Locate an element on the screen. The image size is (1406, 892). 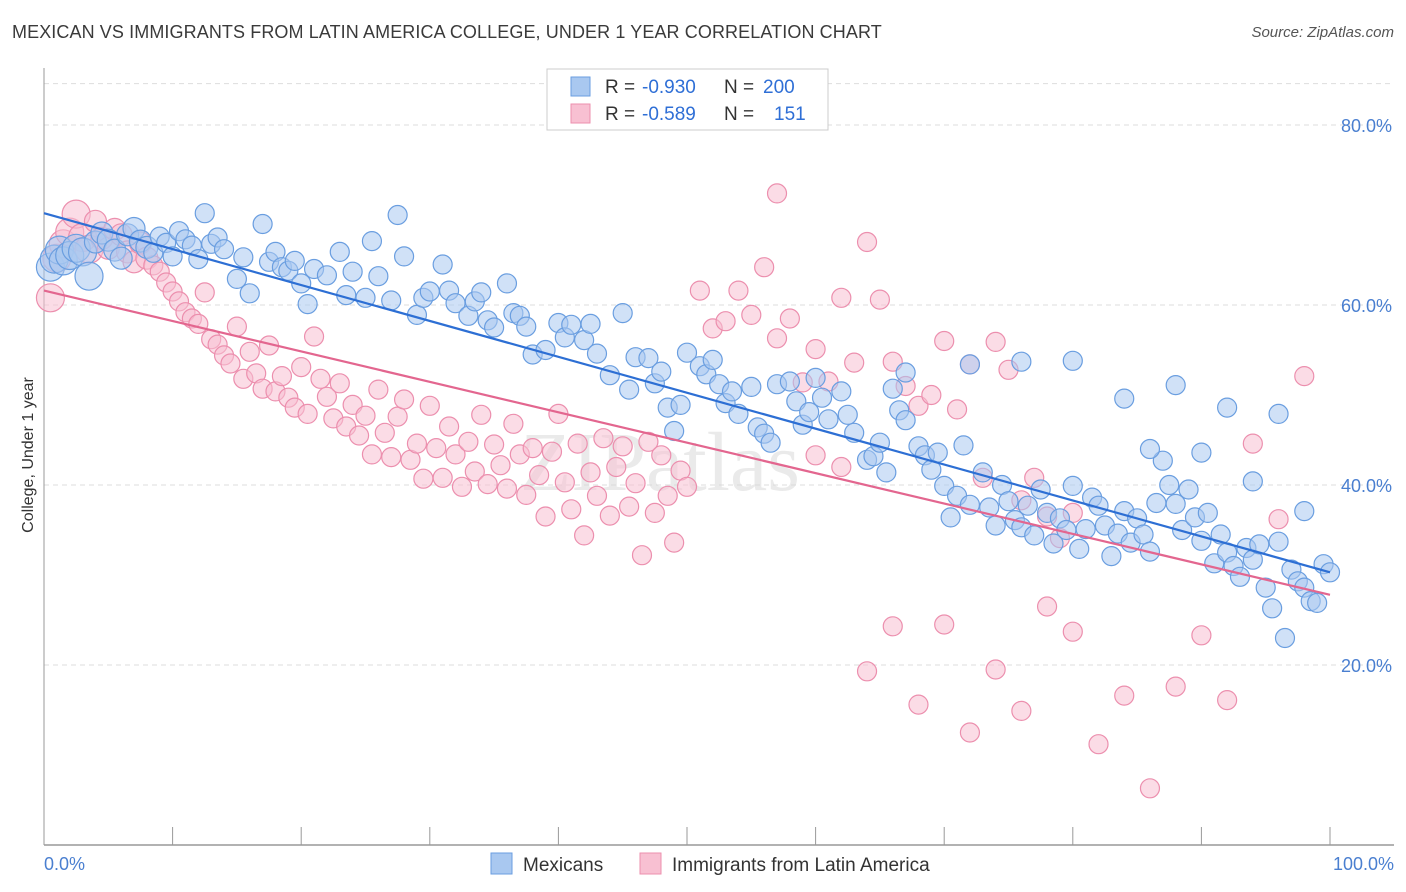
stats-legend: R = -0.930 N = 200 R = -0.589 N = 151 is located at coordinates (687, 99).